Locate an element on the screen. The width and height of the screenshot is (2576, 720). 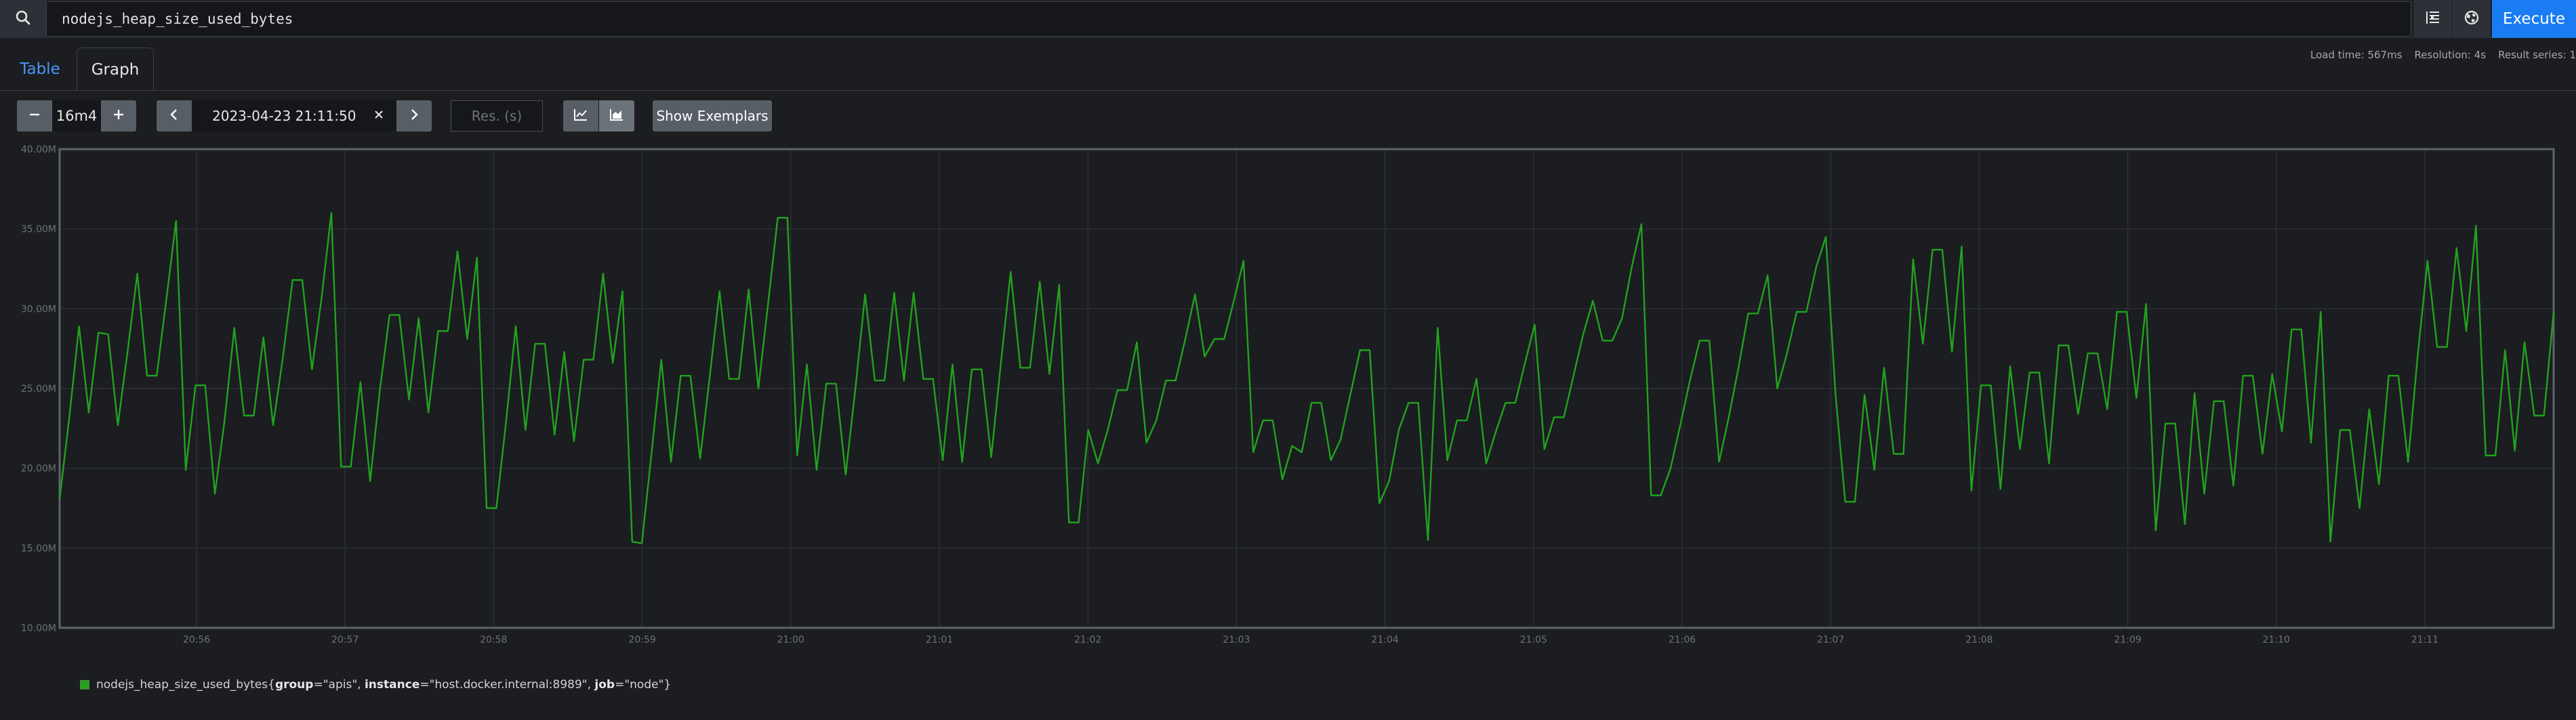
next-time-button is located at coordinates (414, 116).